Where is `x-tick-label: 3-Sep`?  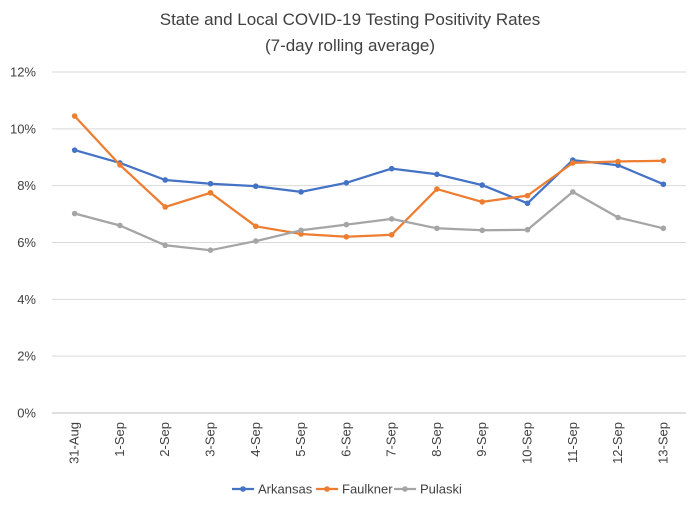 x-tick-label: 3-Sep is located at coordinates (210, 439).